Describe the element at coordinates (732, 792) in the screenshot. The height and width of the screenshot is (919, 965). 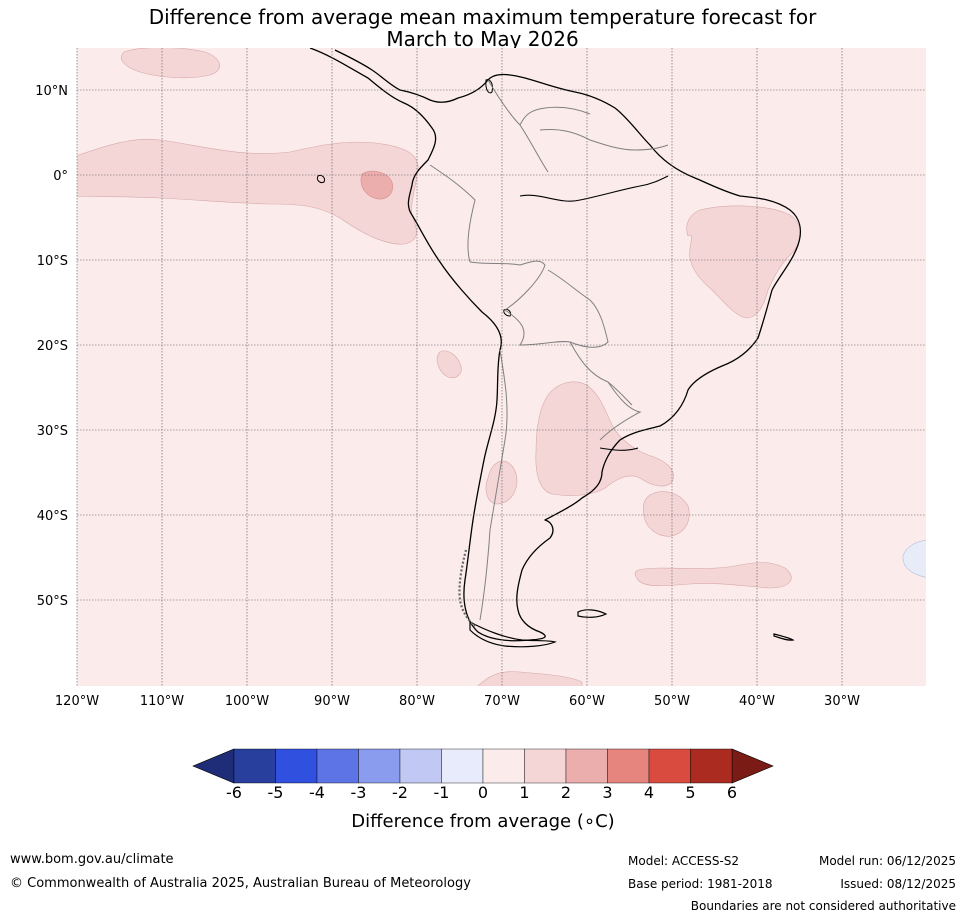
I see `colorbar-tick-label: 6` at that location.